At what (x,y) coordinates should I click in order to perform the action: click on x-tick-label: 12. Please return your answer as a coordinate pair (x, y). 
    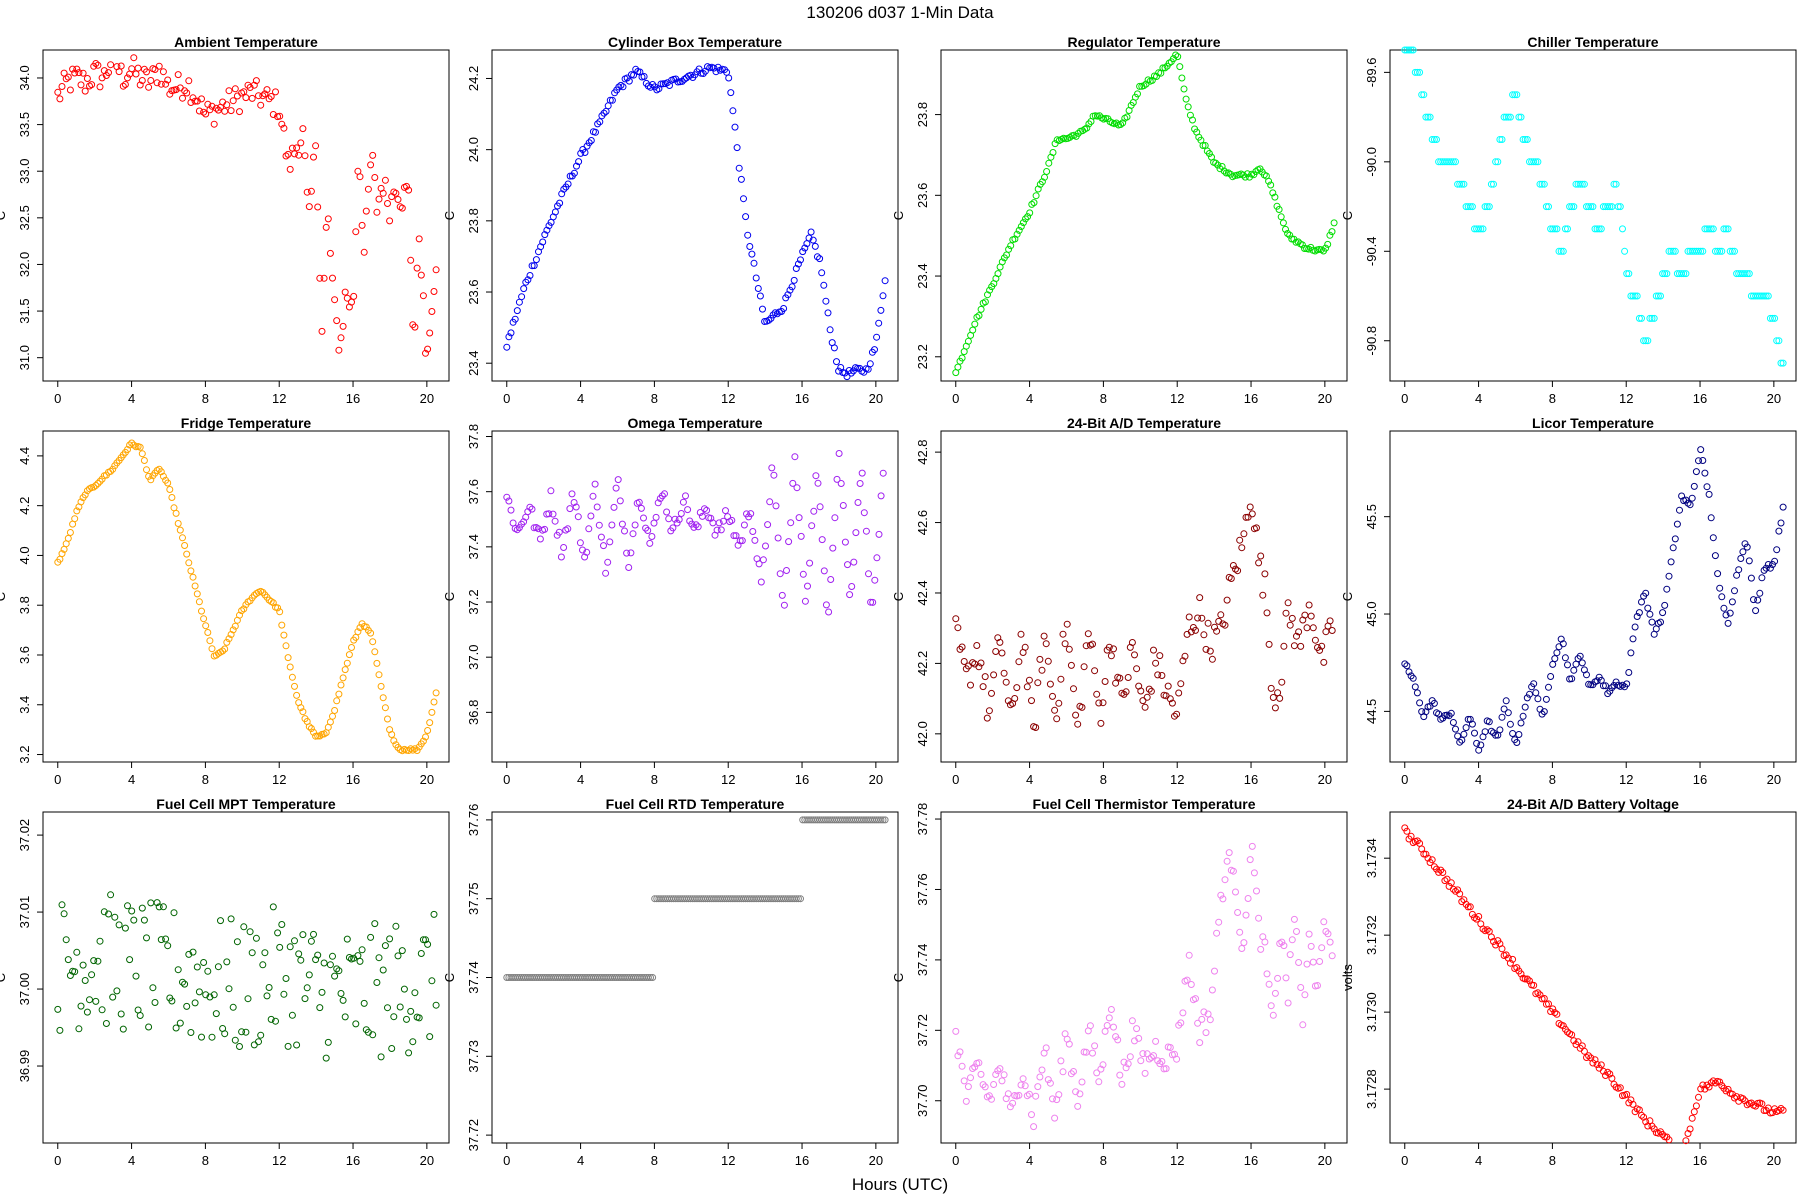
    Looking at the image, I should click on (728, 1160).